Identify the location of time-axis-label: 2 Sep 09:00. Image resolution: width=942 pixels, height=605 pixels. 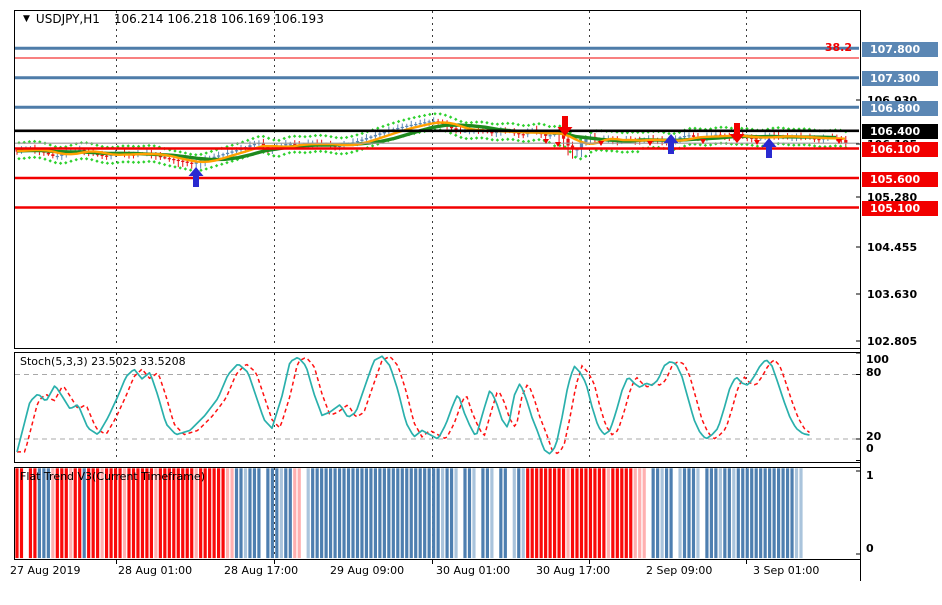
(679, 570).